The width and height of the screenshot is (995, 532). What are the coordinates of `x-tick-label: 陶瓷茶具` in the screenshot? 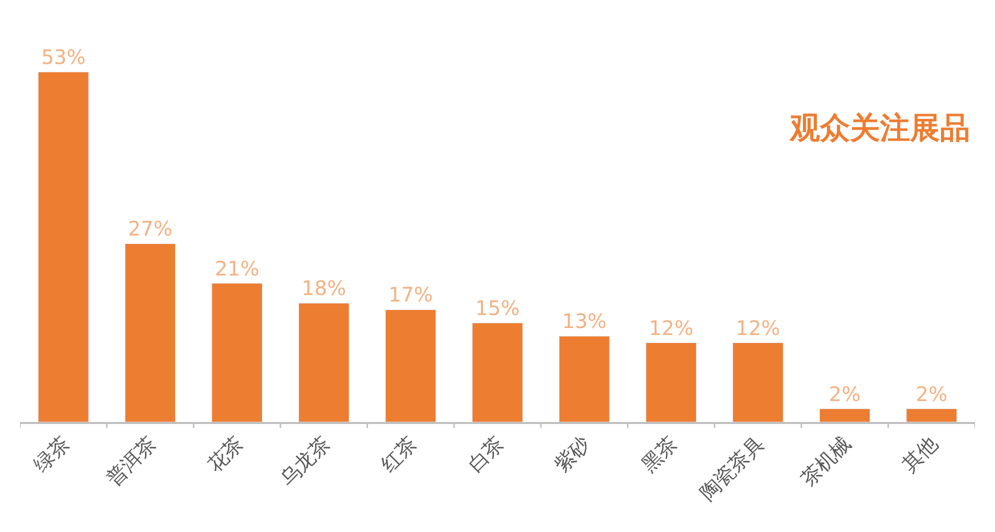 It's located at (732, 468).